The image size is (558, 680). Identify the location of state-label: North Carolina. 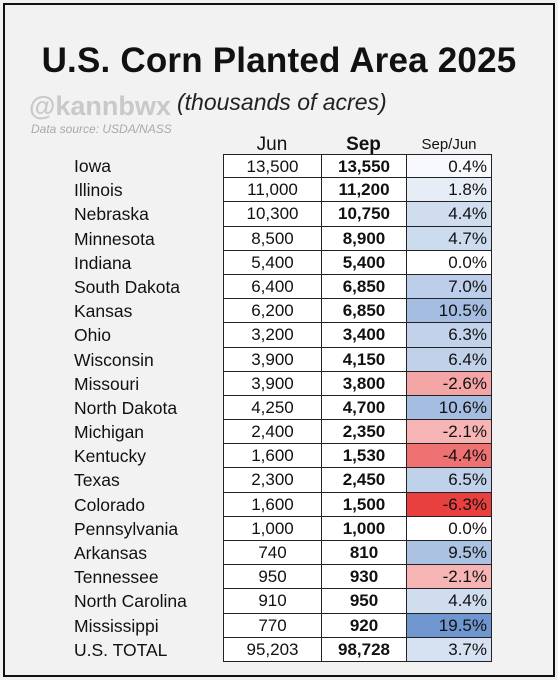
(130, 601).